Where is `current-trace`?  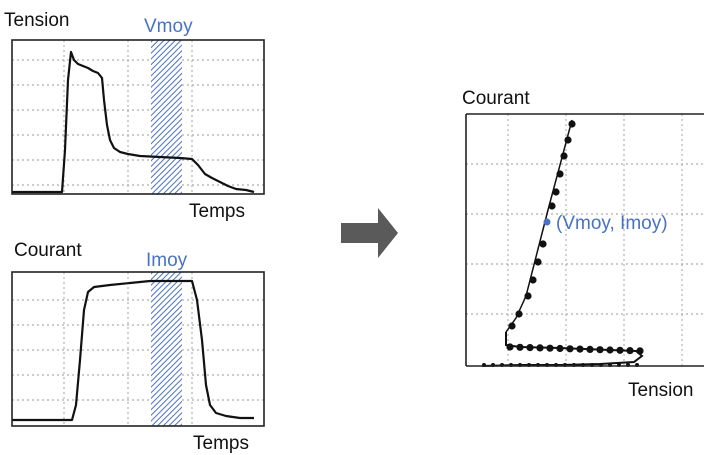
current-trace is located at coordinates (133, 350).